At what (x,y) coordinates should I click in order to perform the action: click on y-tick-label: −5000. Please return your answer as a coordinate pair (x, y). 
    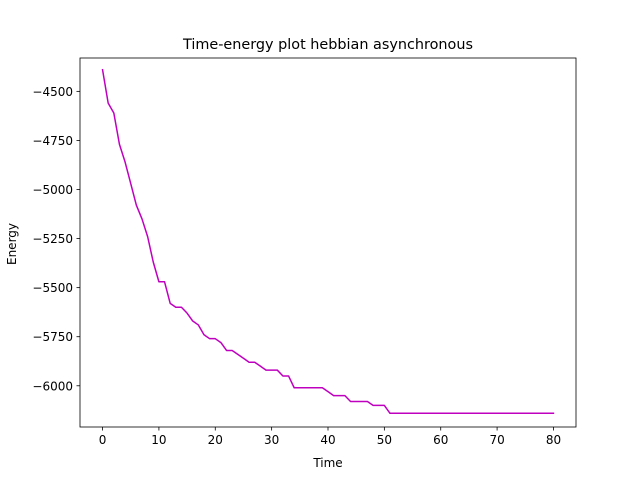
    Looking at the image, I should click on (52, 190).